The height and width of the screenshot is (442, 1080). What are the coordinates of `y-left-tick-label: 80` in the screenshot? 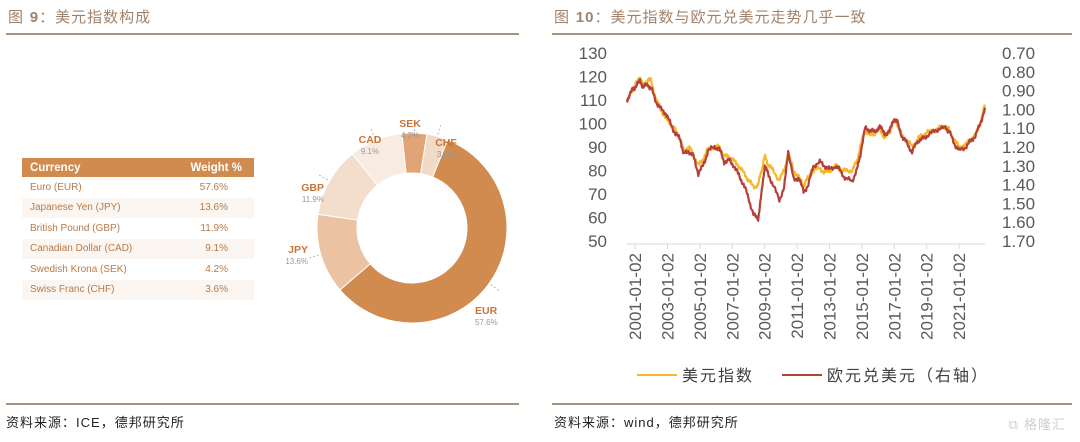 It's located at (597, 171).